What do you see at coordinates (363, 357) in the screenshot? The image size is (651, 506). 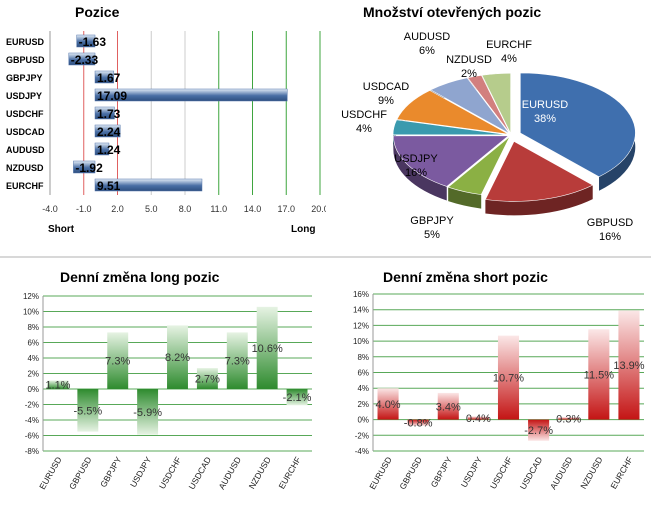 I see `y-tick-label: 8%` at bounding box center [363, 357].